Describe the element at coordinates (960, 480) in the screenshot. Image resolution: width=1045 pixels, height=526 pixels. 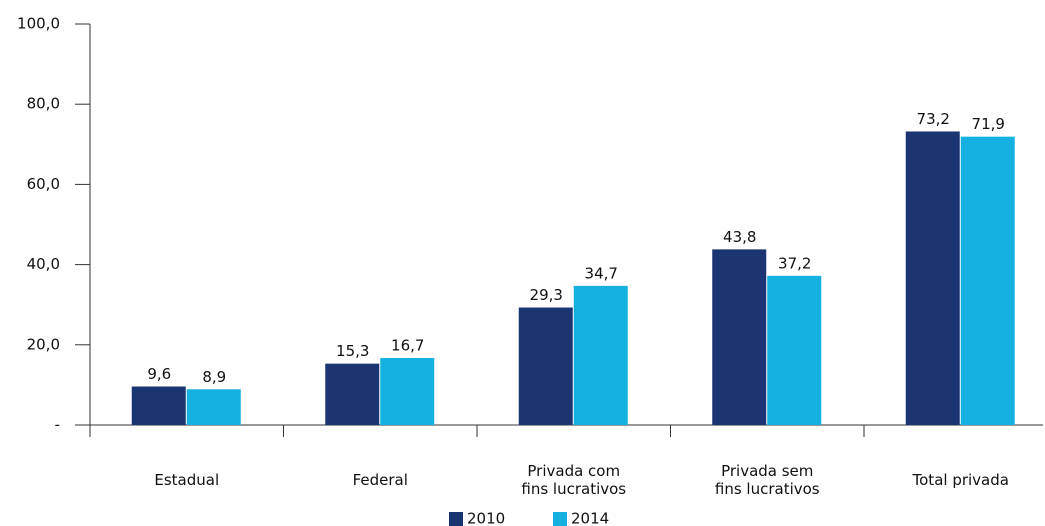
I see `x-tick-label: Total privada` at that location.